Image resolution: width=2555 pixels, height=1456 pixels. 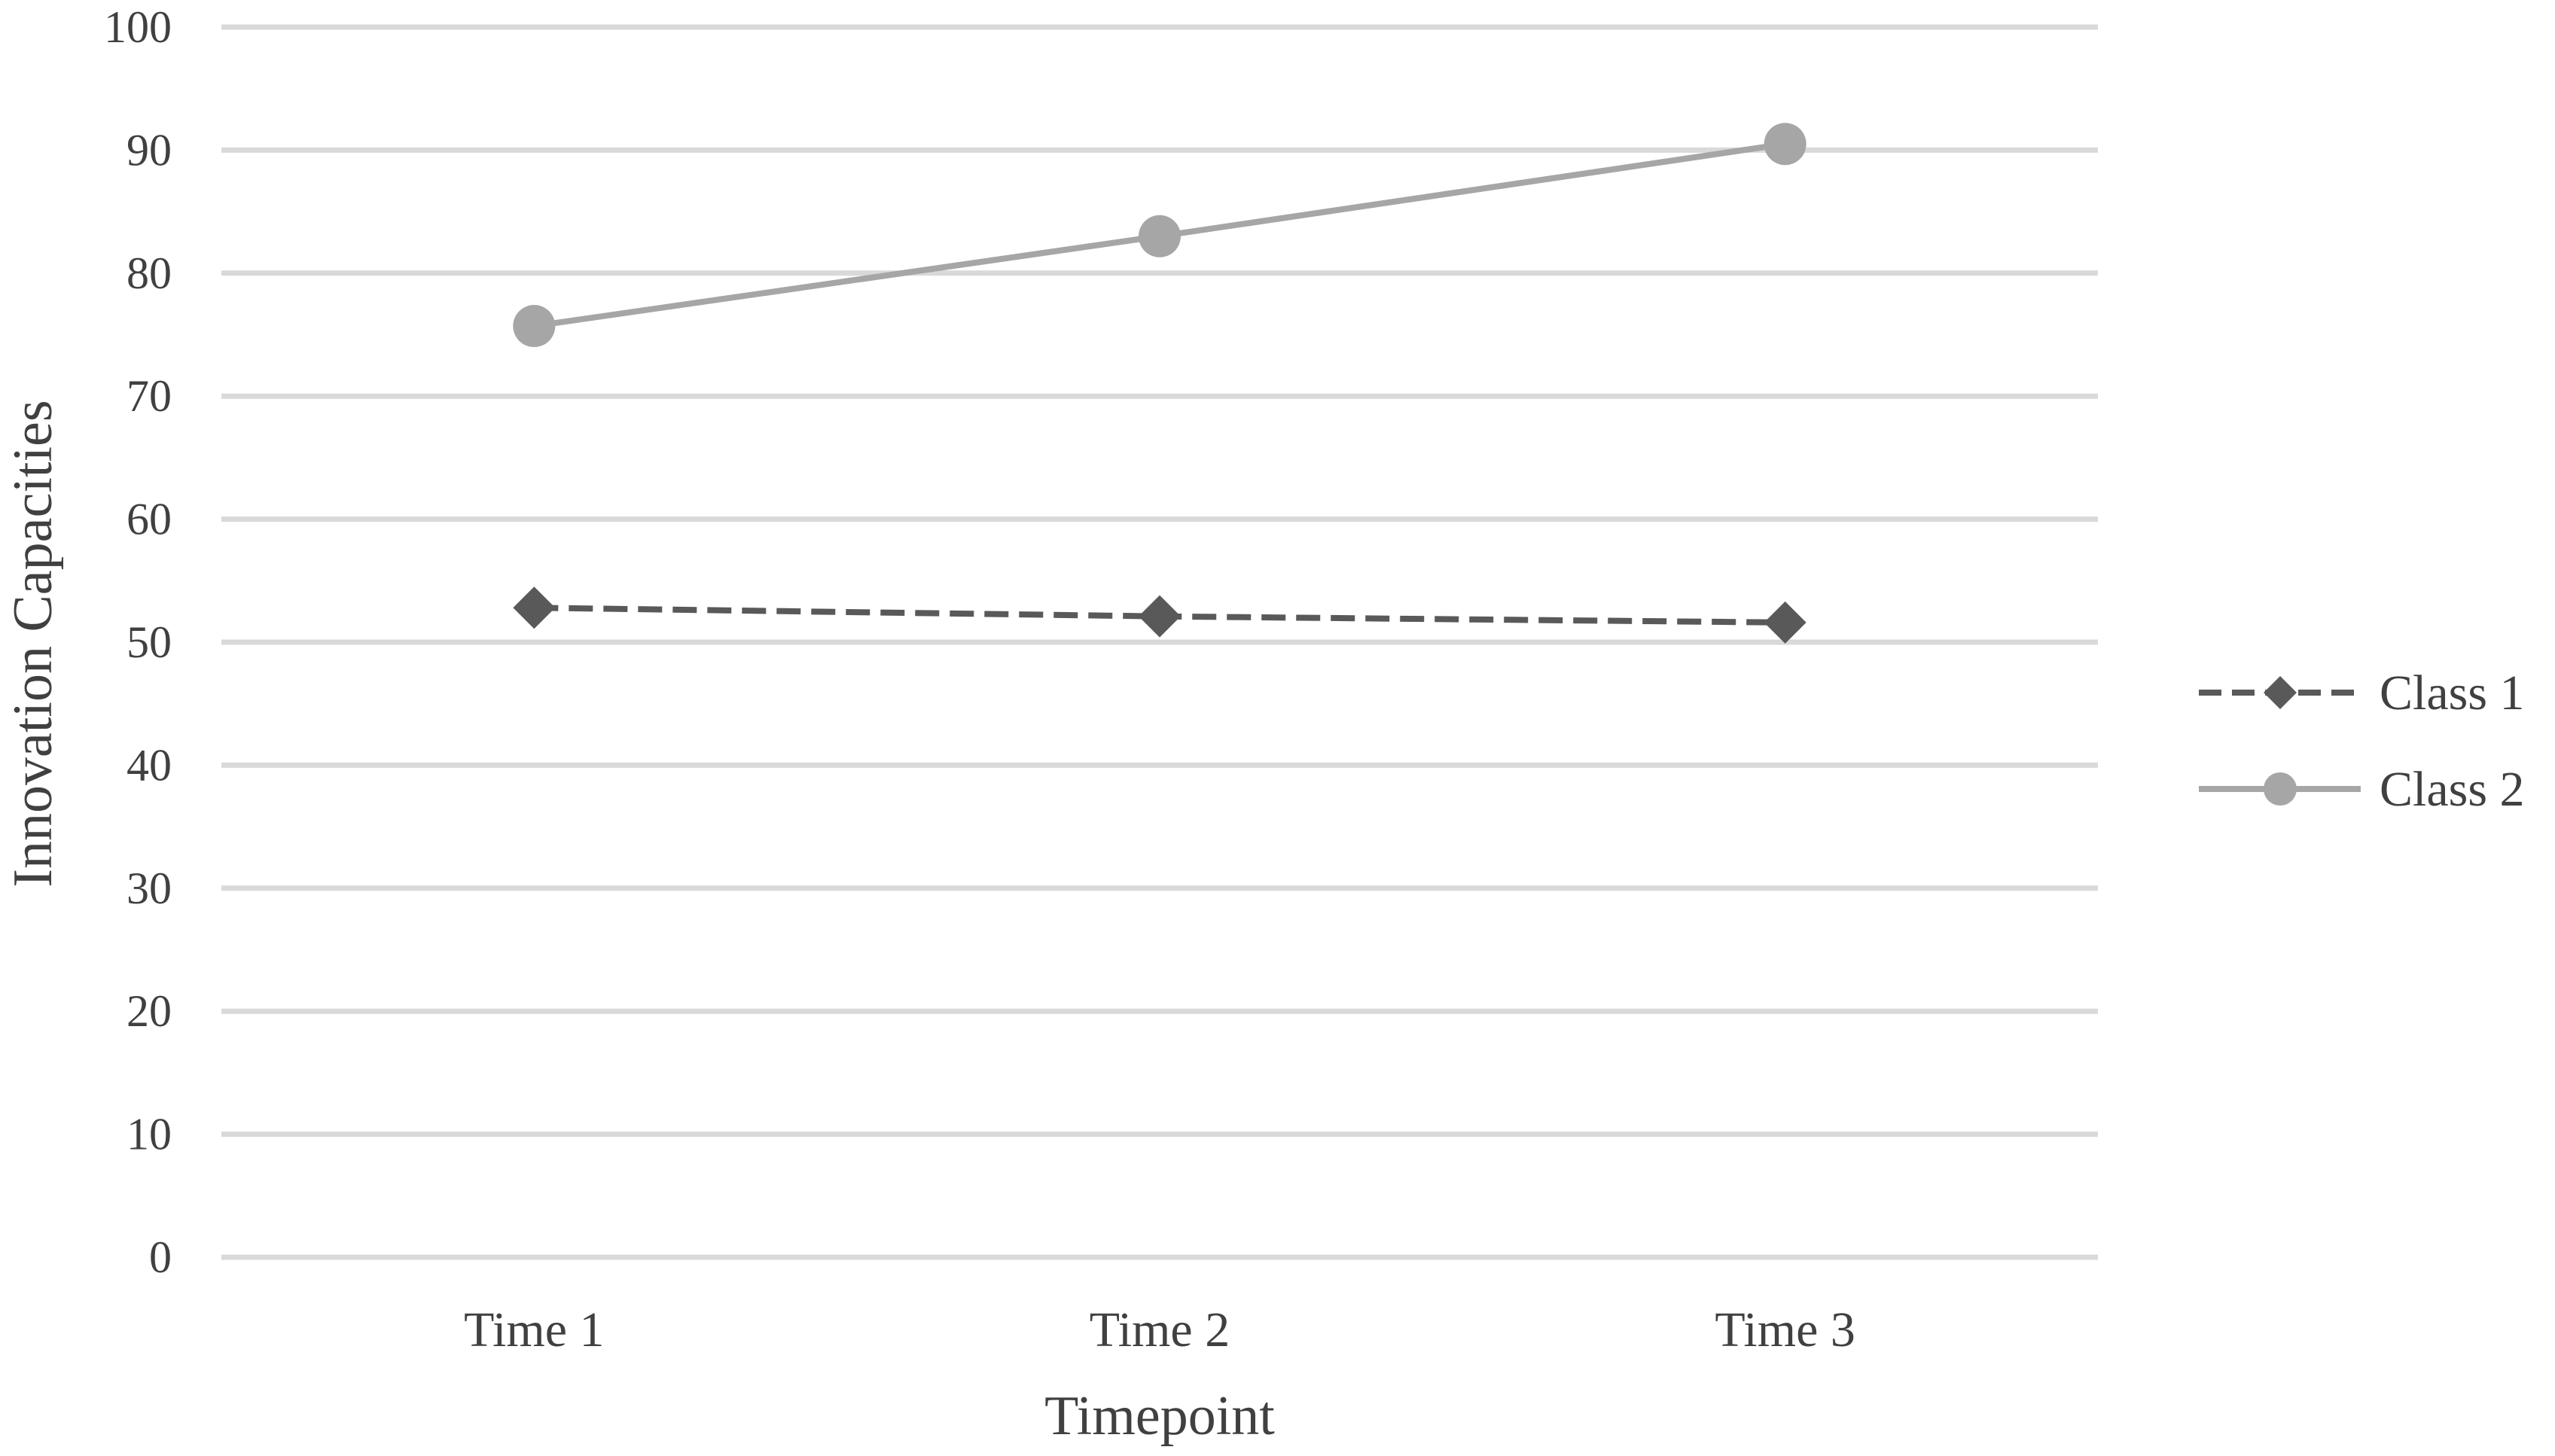 What do you see at coordinates (149, 396) in the screenshot?
I see `y-tick-label: 70` at bounding box center [149, 396].